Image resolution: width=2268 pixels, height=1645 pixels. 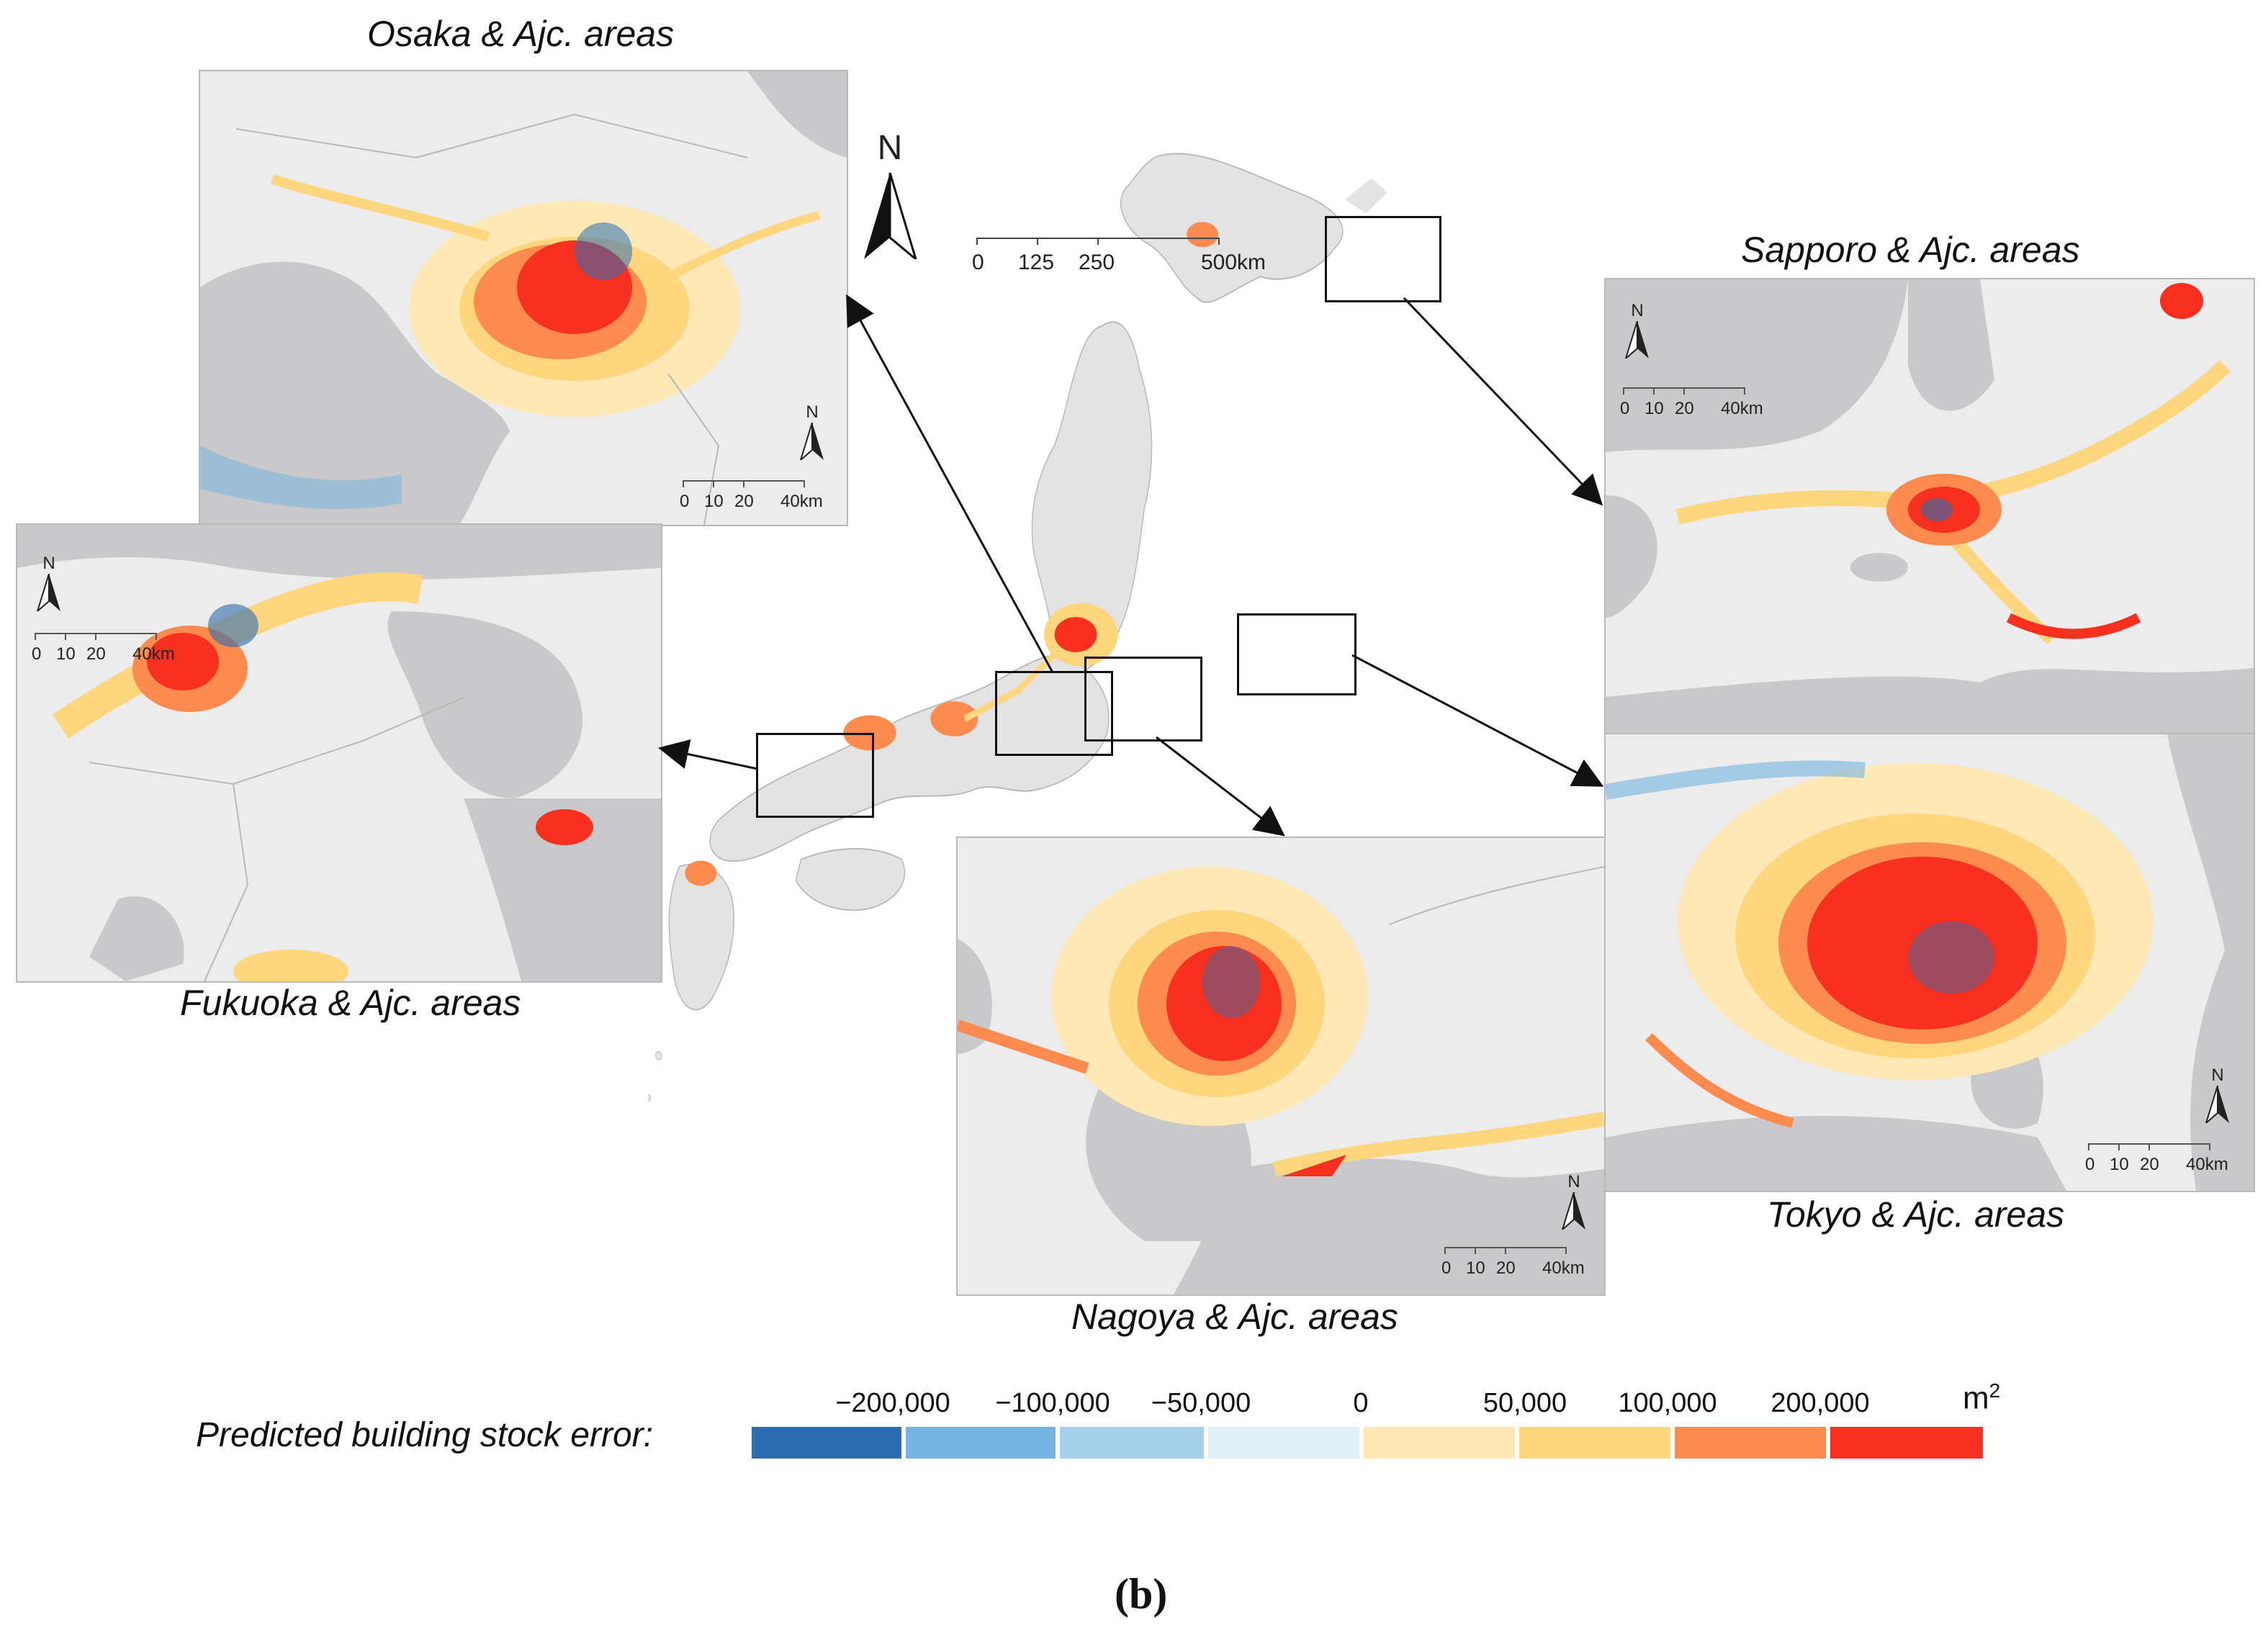 I want to click on sapporo-scale-bar: 0 10 20 40km, so click(x=1691, y=405).